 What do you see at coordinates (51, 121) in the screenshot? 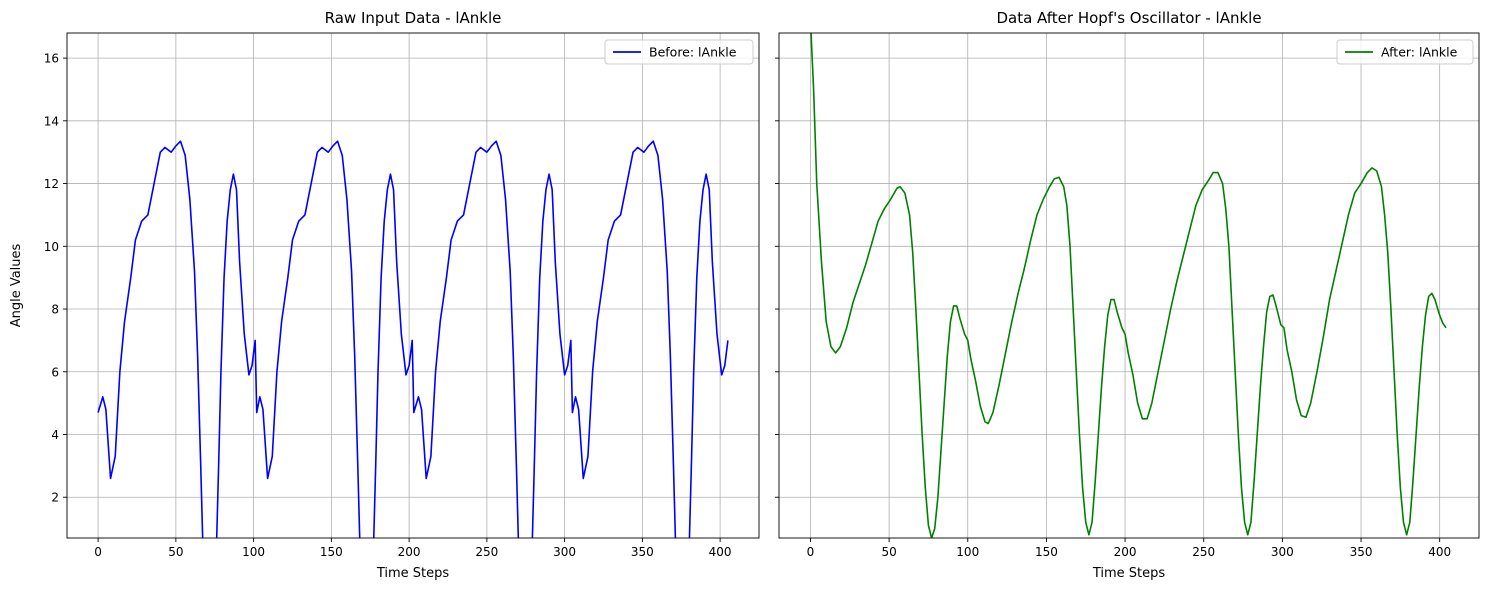
I see `chart-0-y-tick-label: 14` at bounding box center [51, 121].